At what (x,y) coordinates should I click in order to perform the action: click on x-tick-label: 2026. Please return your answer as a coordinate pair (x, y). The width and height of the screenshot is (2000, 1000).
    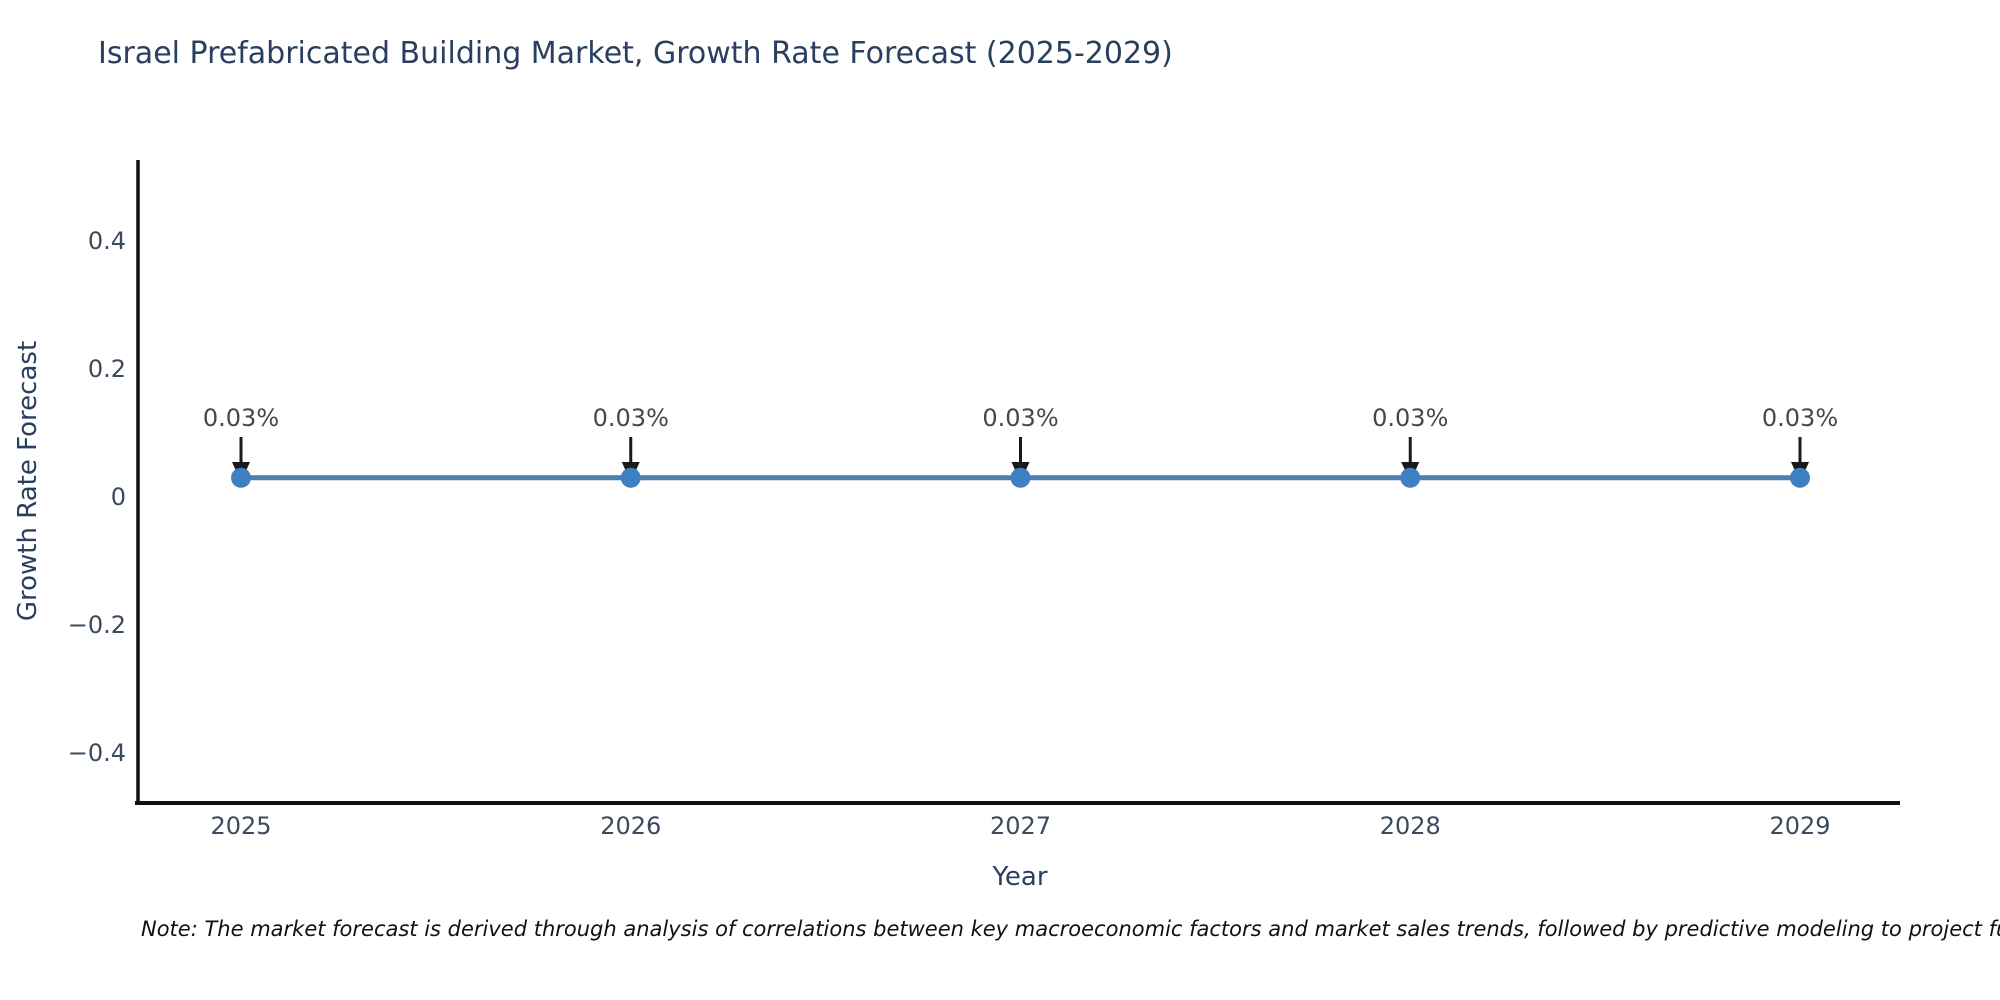
    Looking at the image, I should click on (631, 826).